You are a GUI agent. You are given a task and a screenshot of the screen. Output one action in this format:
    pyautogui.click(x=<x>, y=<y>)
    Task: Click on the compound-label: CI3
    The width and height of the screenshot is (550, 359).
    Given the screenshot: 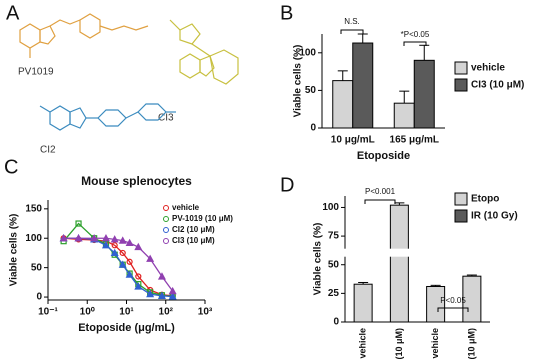 What is the action you would take?
    pyautogui.click(x=166, y=118)
    